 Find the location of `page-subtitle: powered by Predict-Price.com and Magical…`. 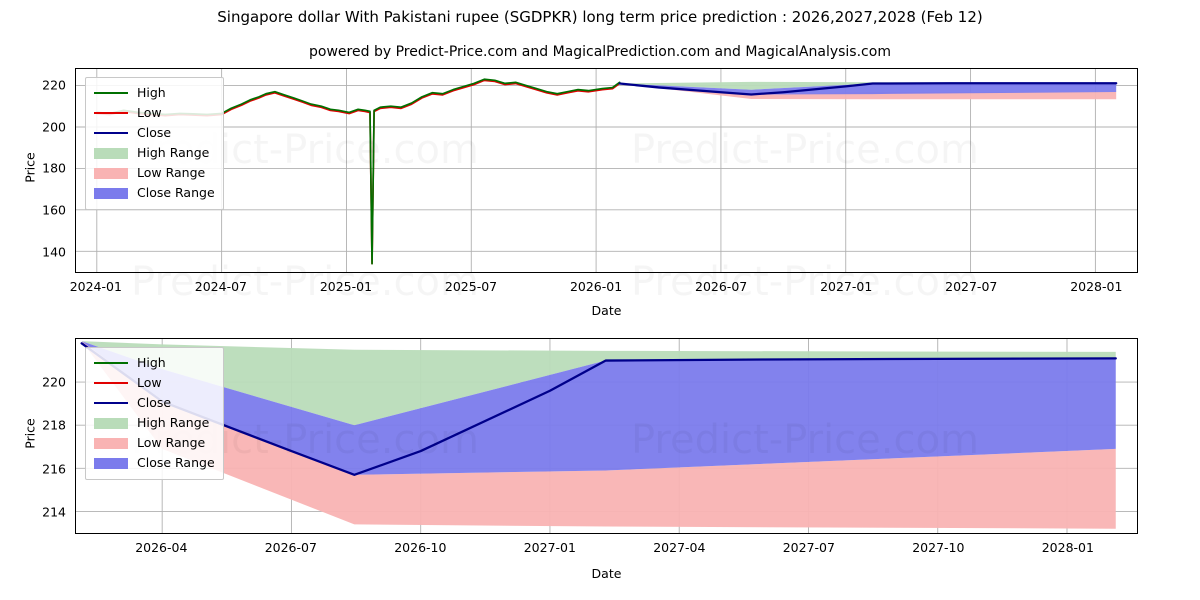

page-subtitle: powered by Predict-Price.com and Magical… is located at coordinates (600, 52).